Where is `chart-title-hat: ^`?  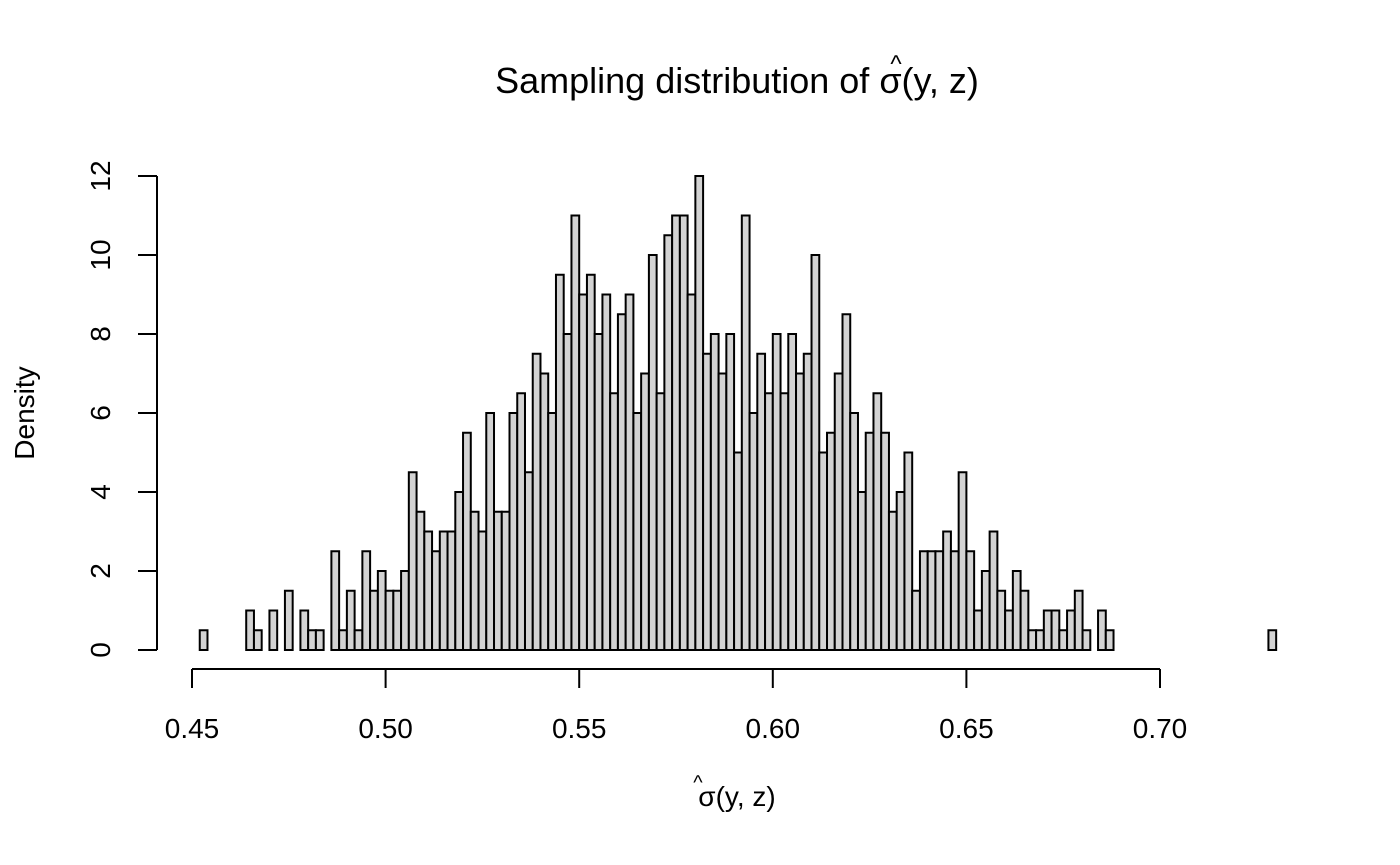
chart-title-hat: ^ is located at coordinates (896, 64).